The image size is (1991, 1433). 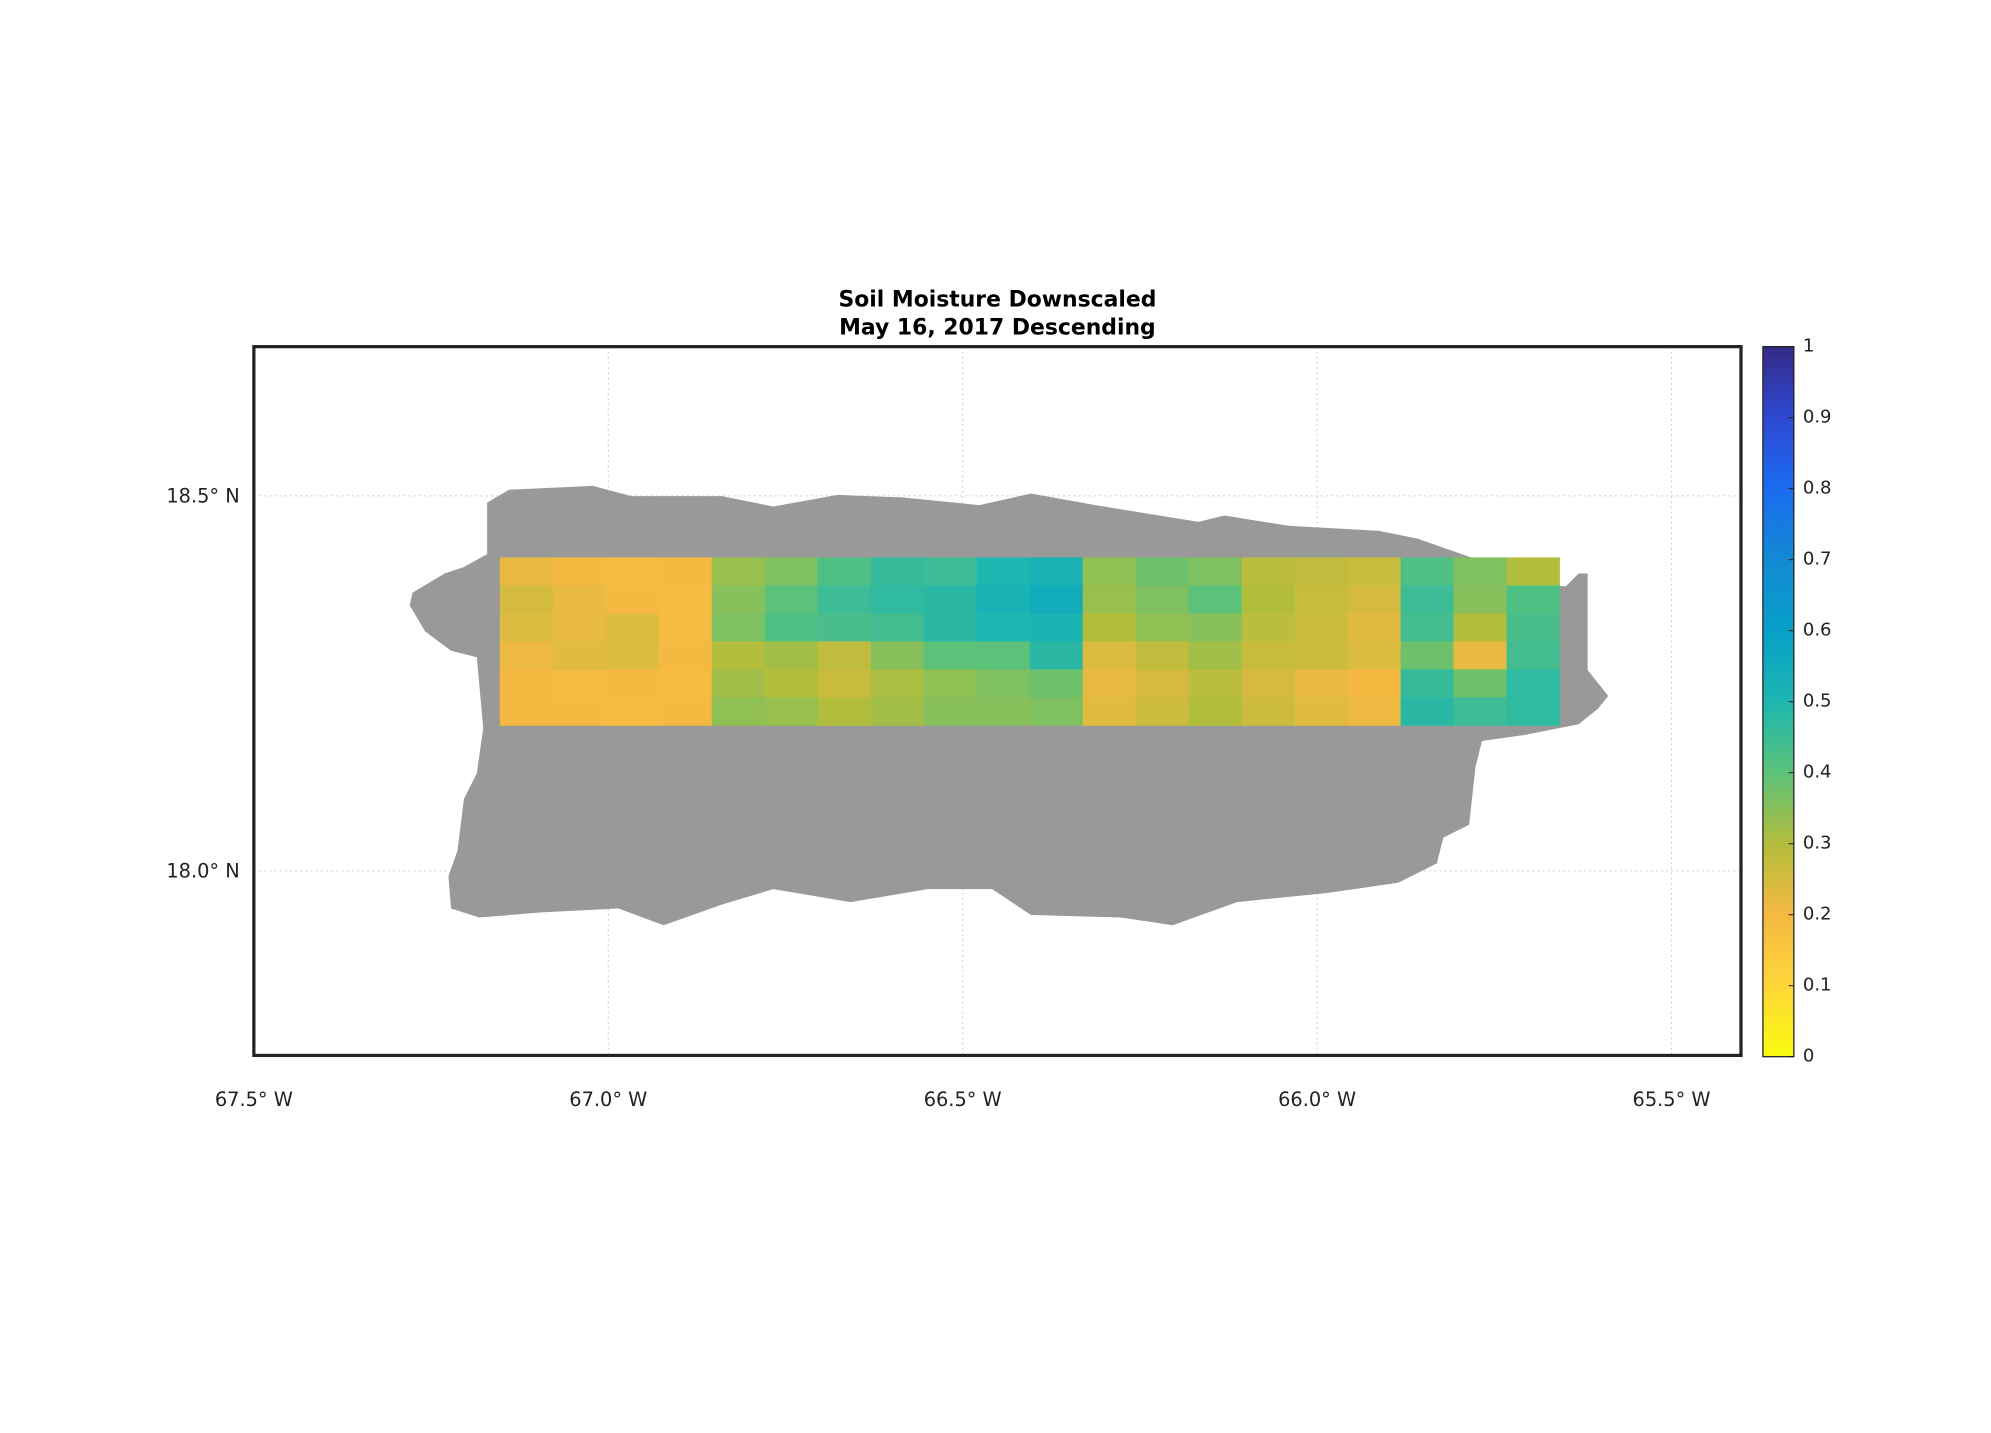 What do you see at coordinates (202, 871) in the screenshot?
I see `y-tick-label: 18.0° N` at bounding box center [202, 871].